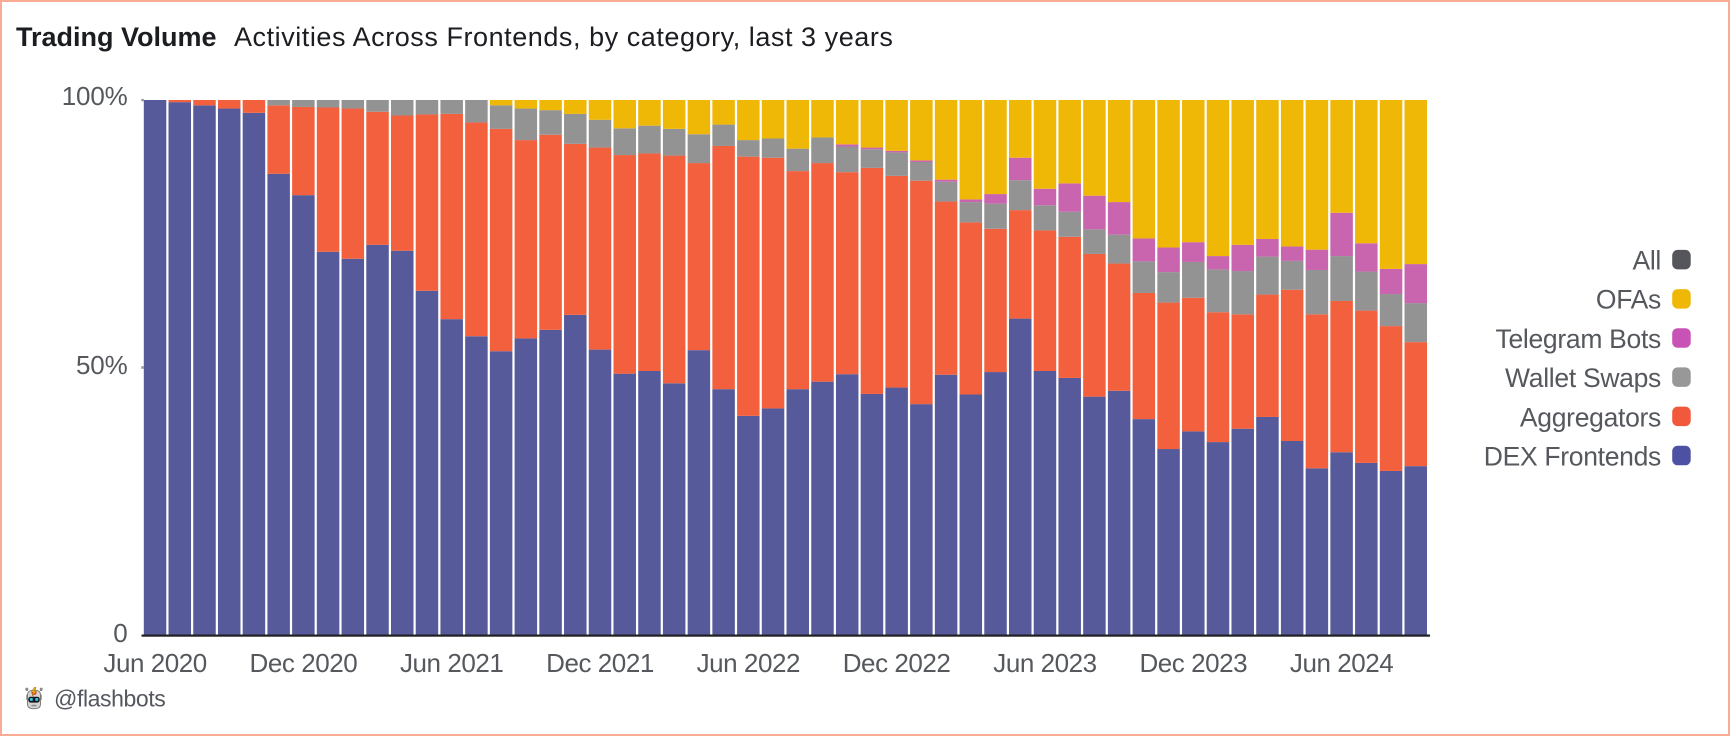 This screenshot has width=1730, height=736. What do you see at coordinates (95, 96) in the screenshot?
I see `svg-text: 100%` at bounding box center [95, 96].